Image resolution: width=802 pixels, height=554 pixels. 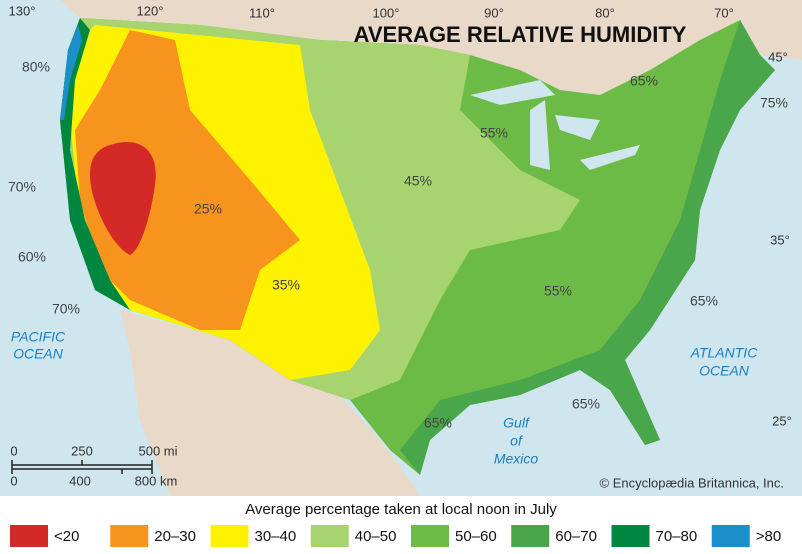 I want to click on credit: © Encyclopædia Britannica, Inc., so click(x=692, y=482).